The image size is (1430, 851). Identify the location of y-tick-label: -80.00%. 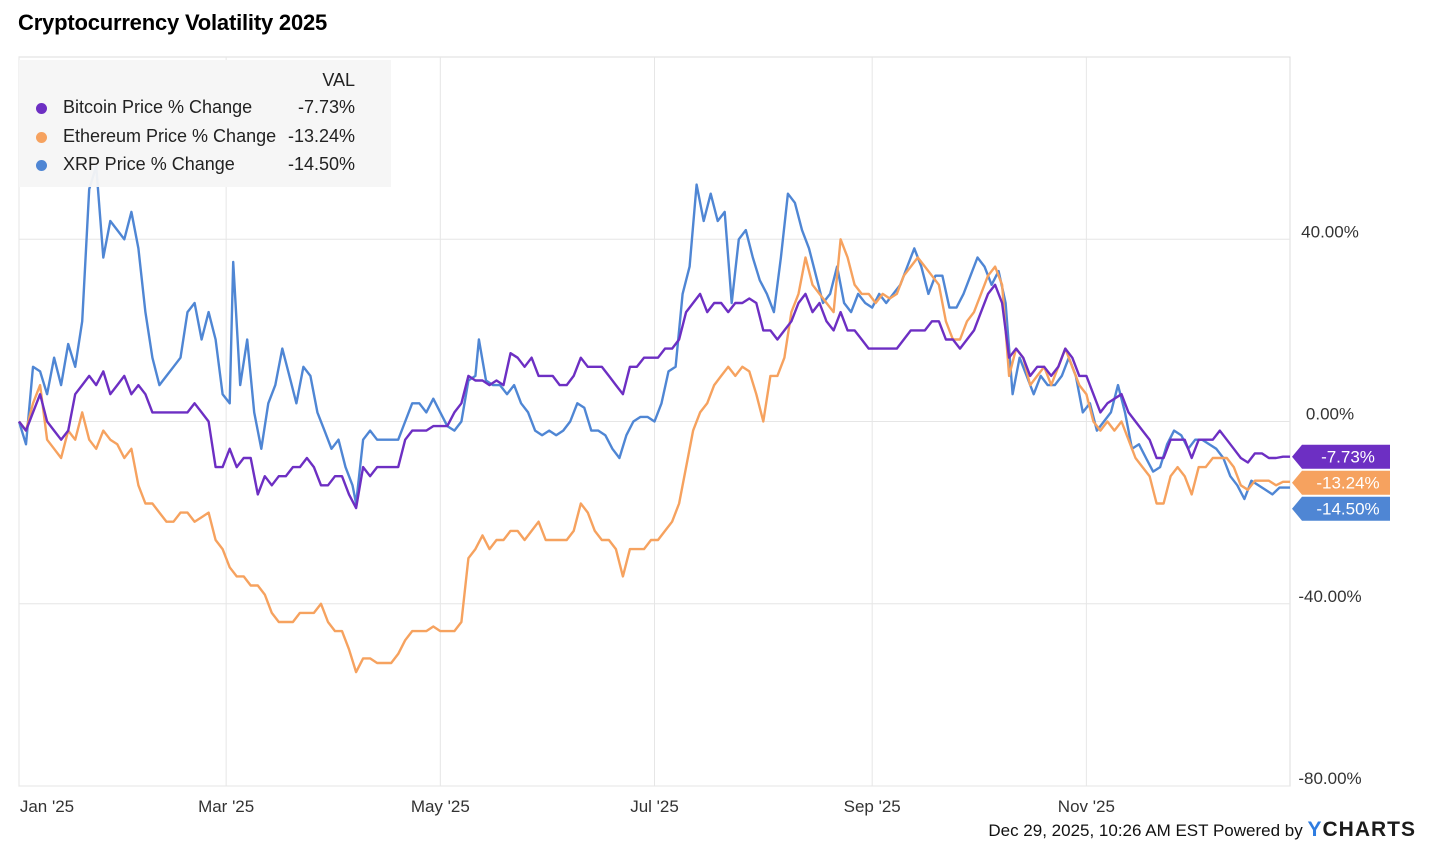
(1329, 778).